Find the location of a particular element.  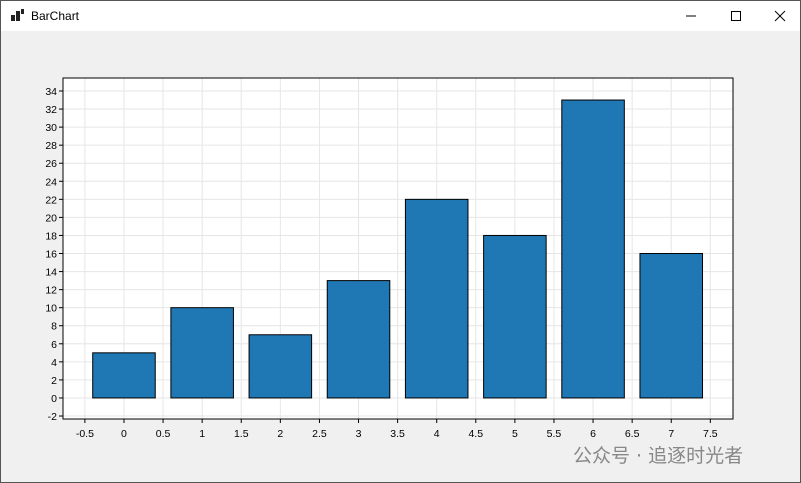

y-tick-label: 2 is located at coordinates (54, 381).